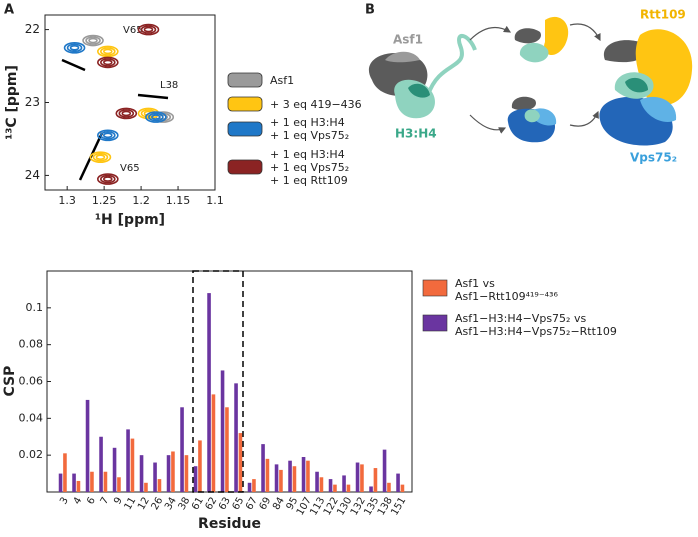 The width and height of the screenshot is (698, 537). I want to click on x-axis-label: Residue, so click(229, 524).